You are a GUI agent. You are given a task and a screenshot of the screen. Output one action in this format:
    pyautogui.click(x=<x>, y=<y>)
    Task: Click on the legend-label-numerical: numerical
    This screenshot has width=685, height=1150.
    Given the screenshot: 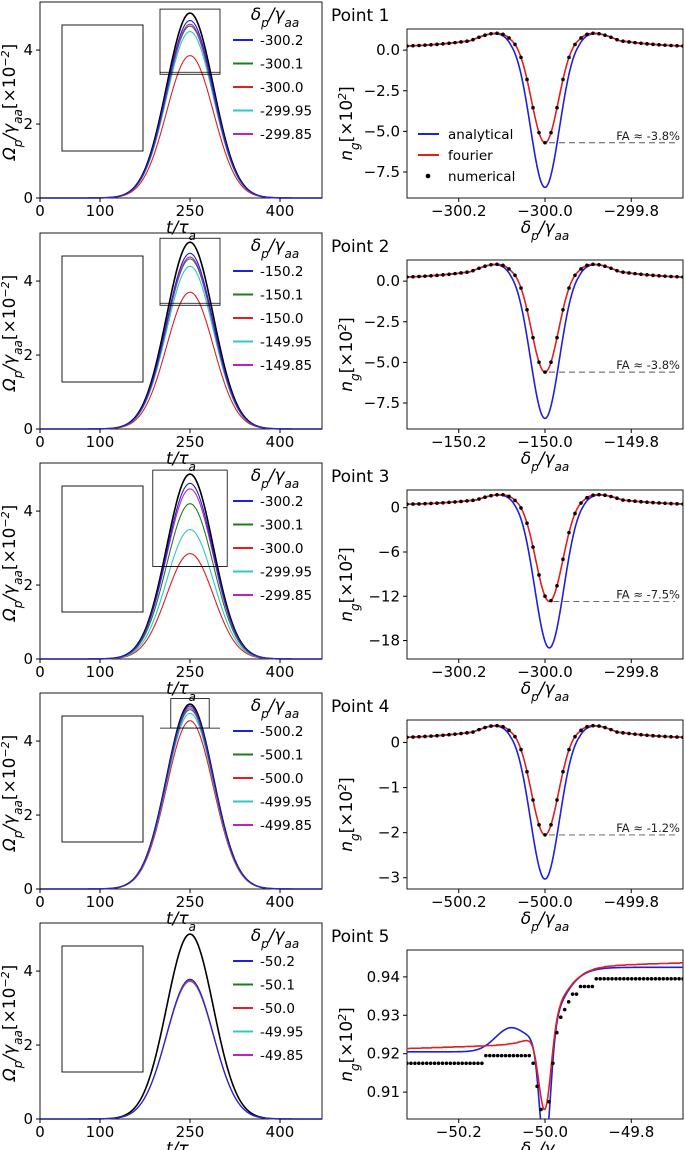 What is the action you would take?
    pyautogui.click(x=481, y=177)
    